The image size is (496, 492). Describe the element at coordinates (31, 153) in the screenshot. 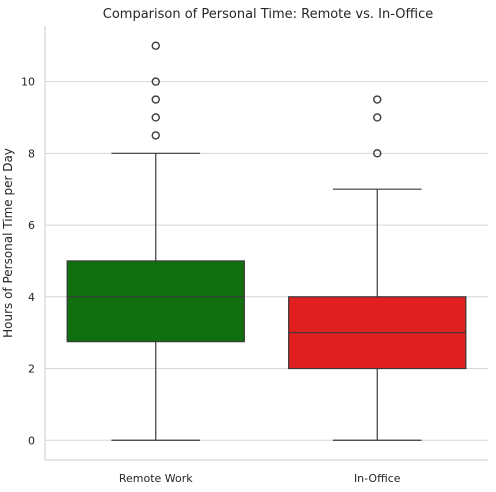

I see `y-tick-label: 8` at that location.